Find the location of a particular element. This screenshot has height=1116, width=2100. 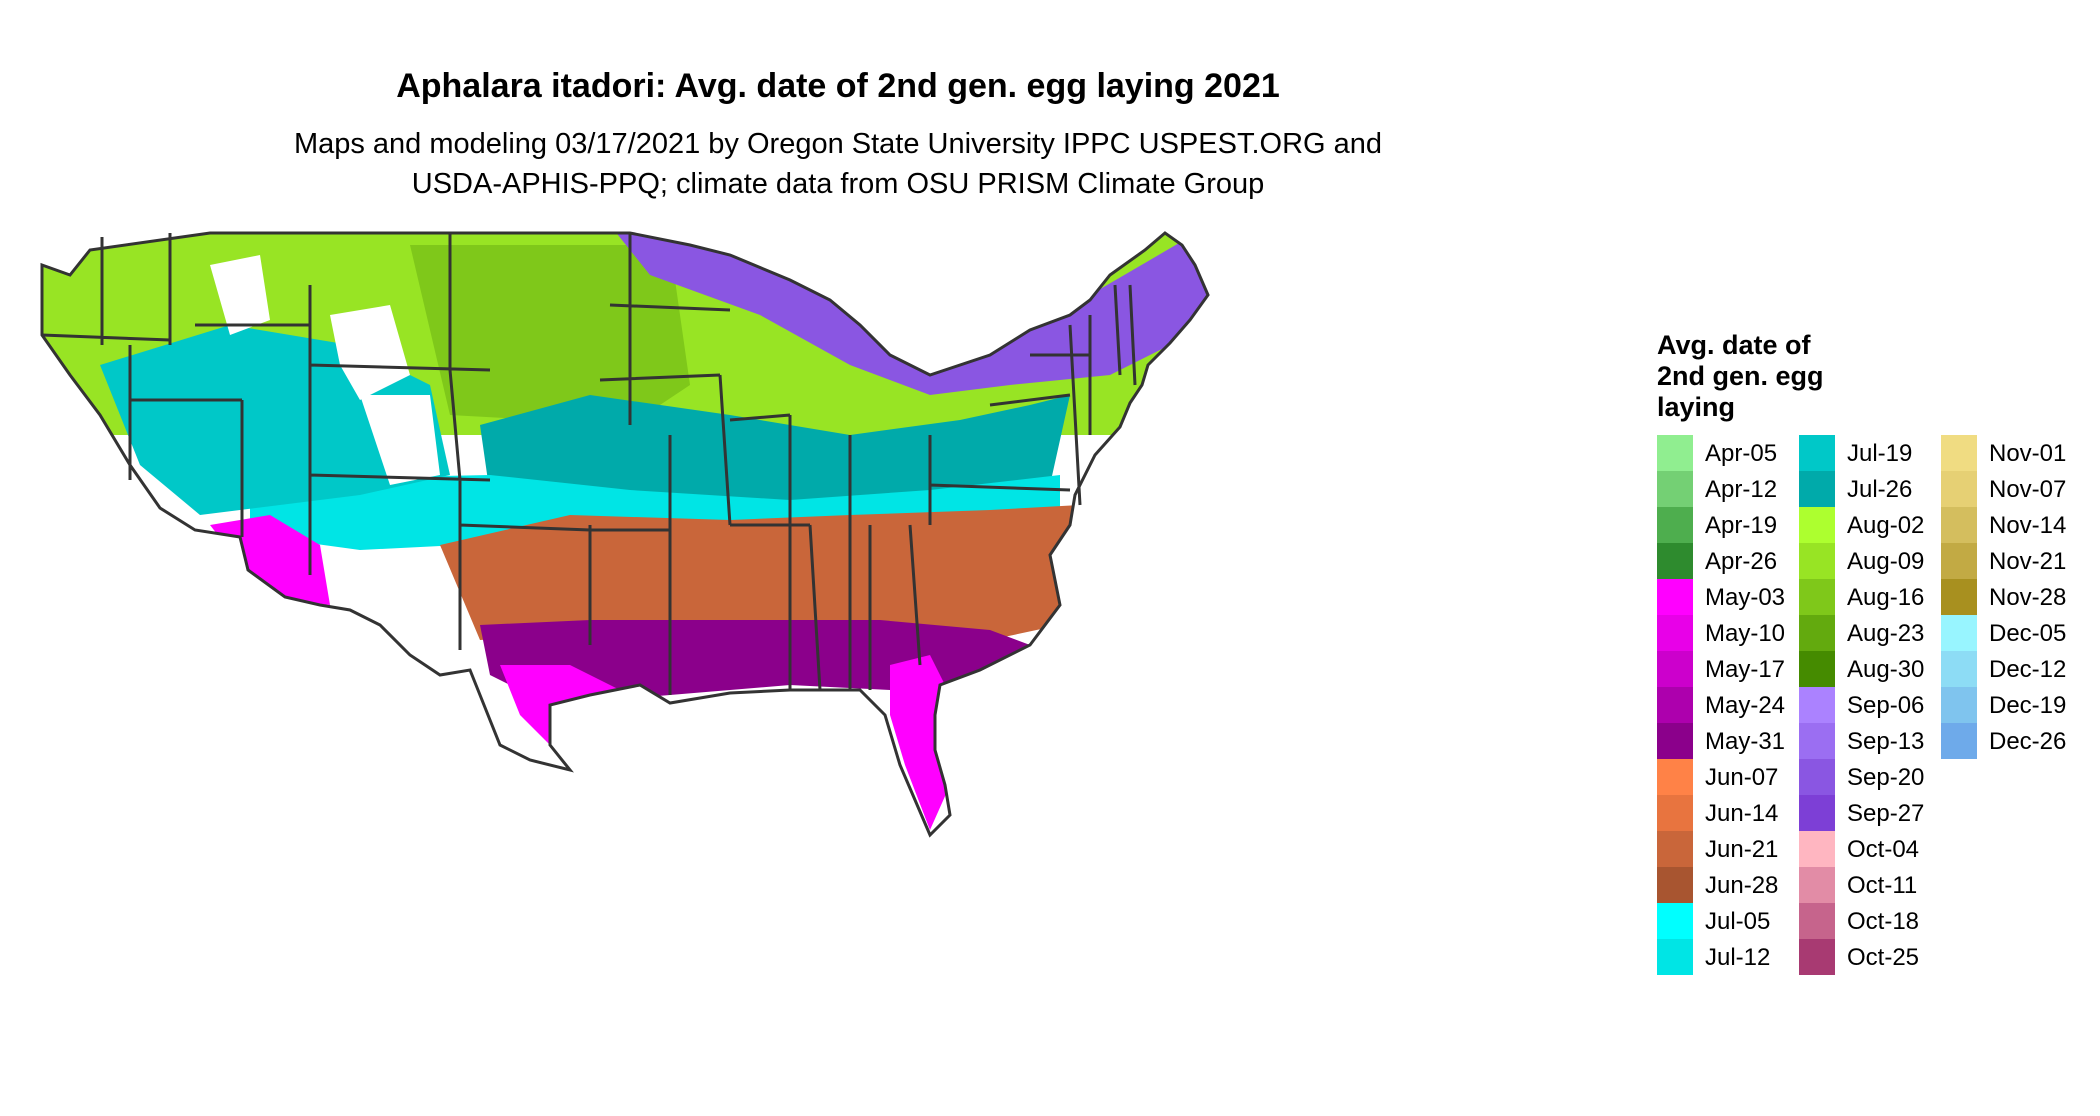

legend-item: May-10 is located at coordinates (1728, 633).